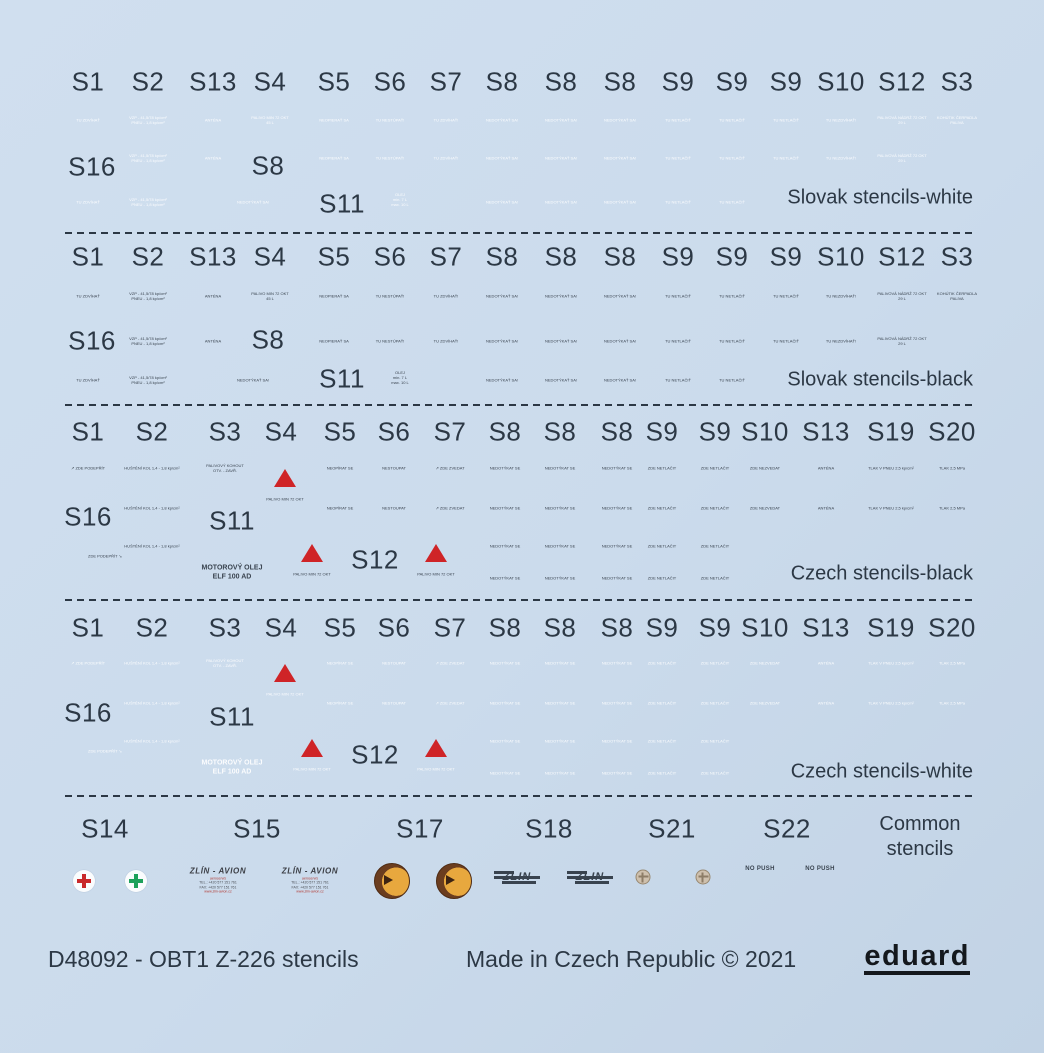  What do you see at coordinates (213, 158) in the screenshot?
I see `stencil-text: ANTÉNA` at bounding box center [213, 158].